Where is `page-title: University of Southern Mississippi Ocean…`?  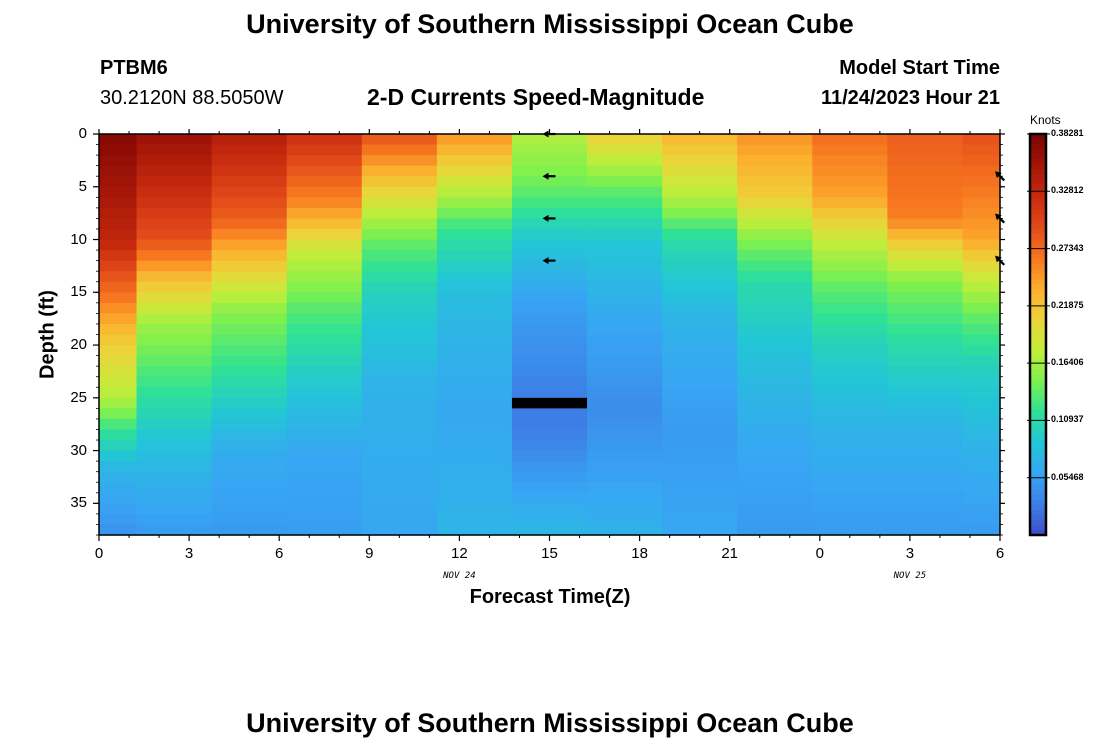
page-title: University of Southern Mississippi Ocean… is located at coordinates (550, 24).